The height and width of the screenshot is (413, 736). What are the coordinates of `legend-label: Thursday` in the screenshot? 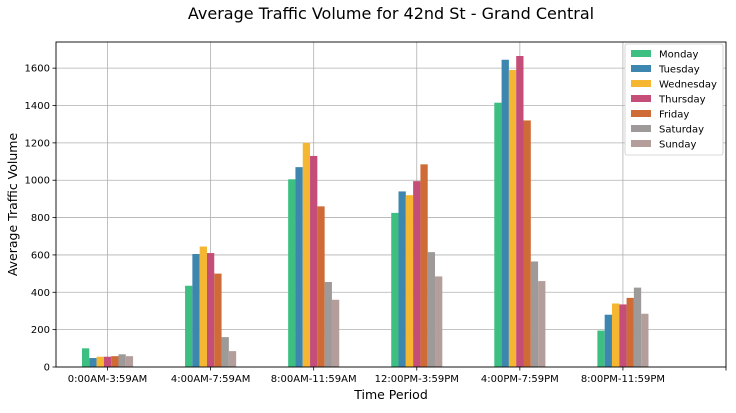 It's located at (682, 100).